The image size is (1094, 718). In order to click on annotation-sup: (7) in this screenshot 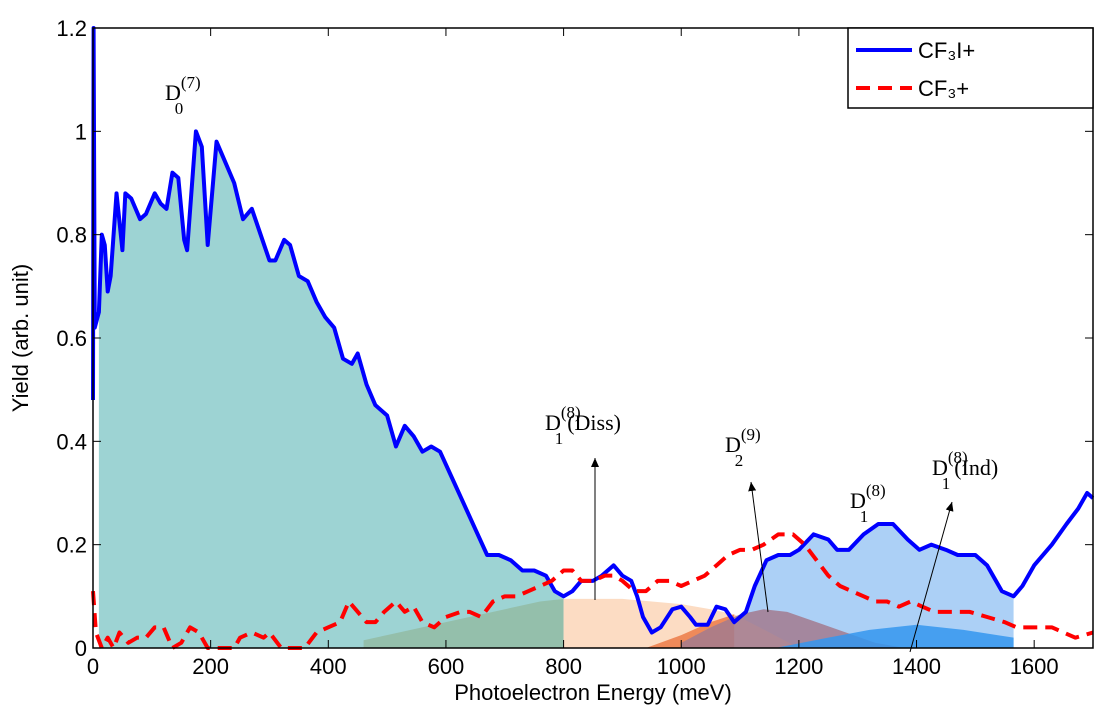, I will do `click(191, 82)`.